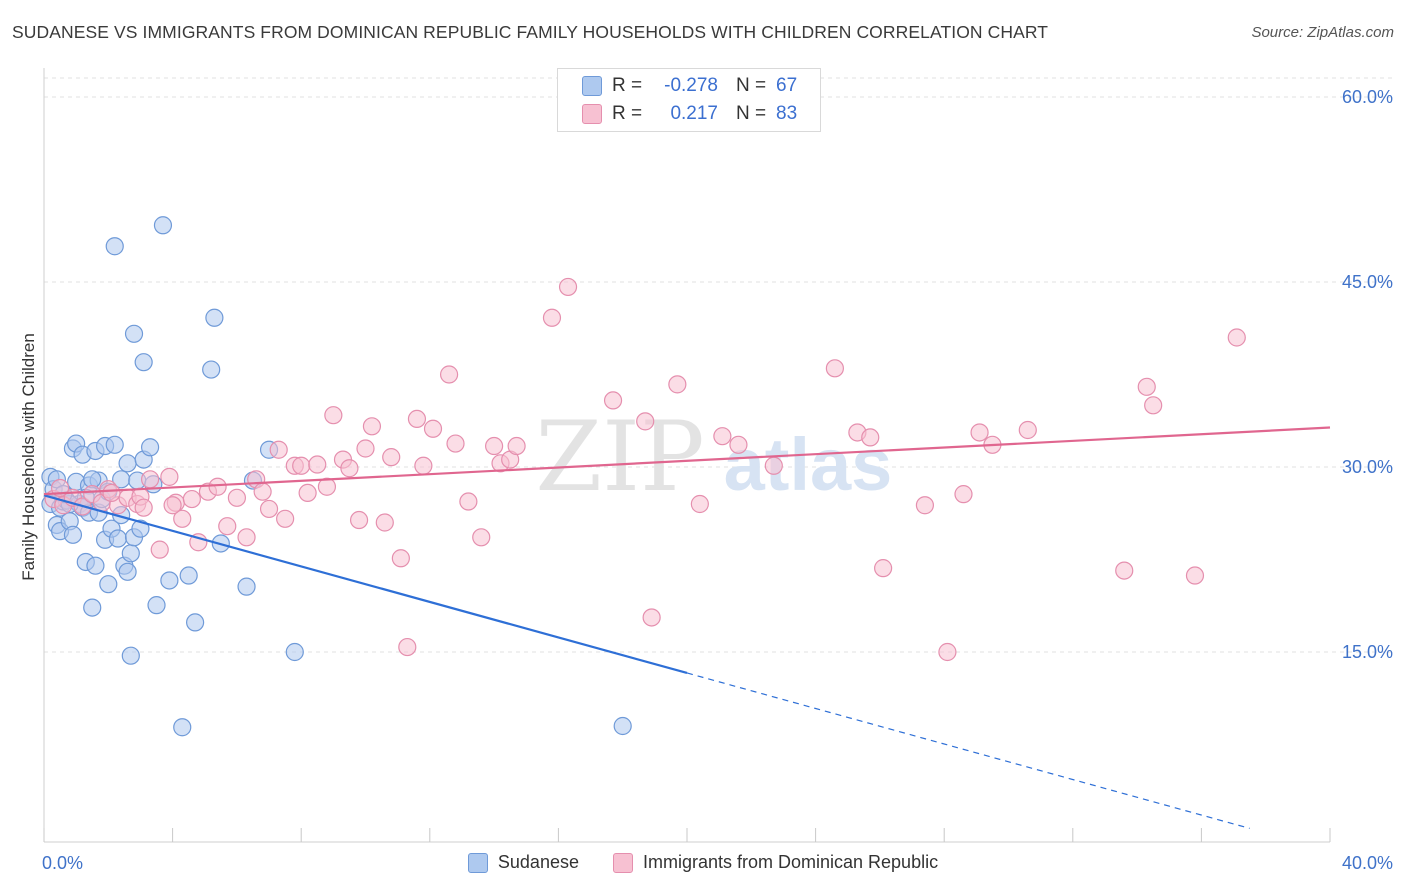  What do you see at coordinates (627, 113) in the screenshot?
I see `r-label: R =` at bounding box center [627, 113].